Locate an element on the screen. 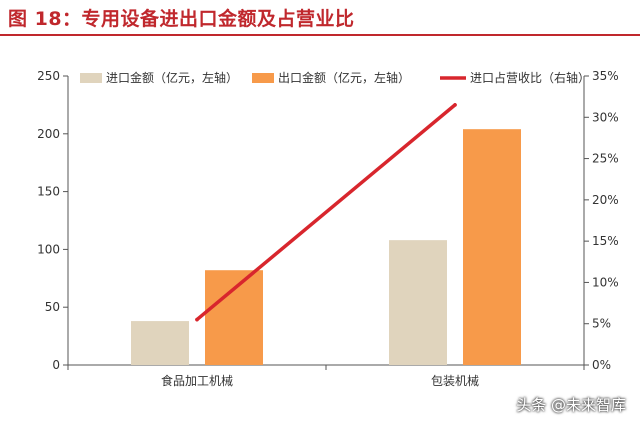 The image size is (640, 425). left-axis-tick-label: 100 is located at coordinates (48, 249).